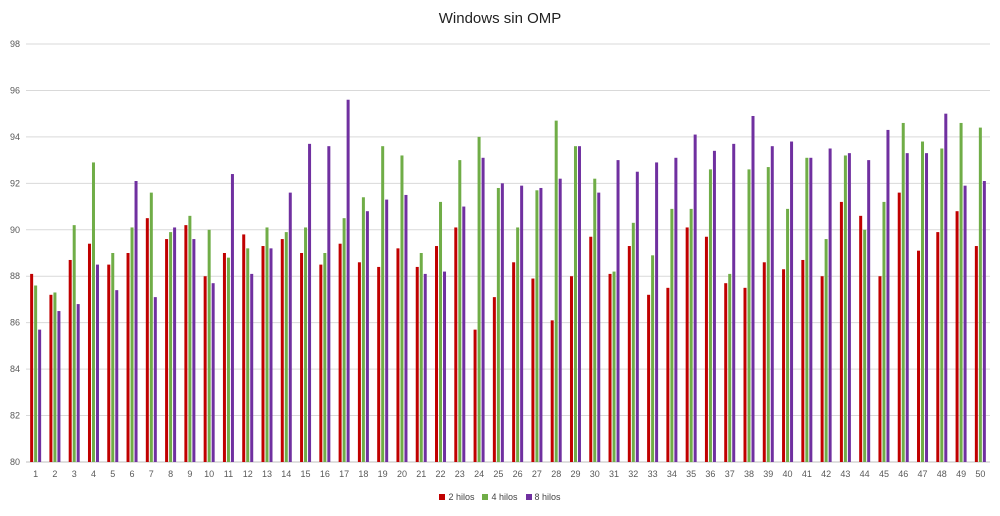 The width and height of the screenshot is (1000, 516). Describe the element at coordinates (730, 474) in the screenshot. I see `x-tick-label: 37` at that location.